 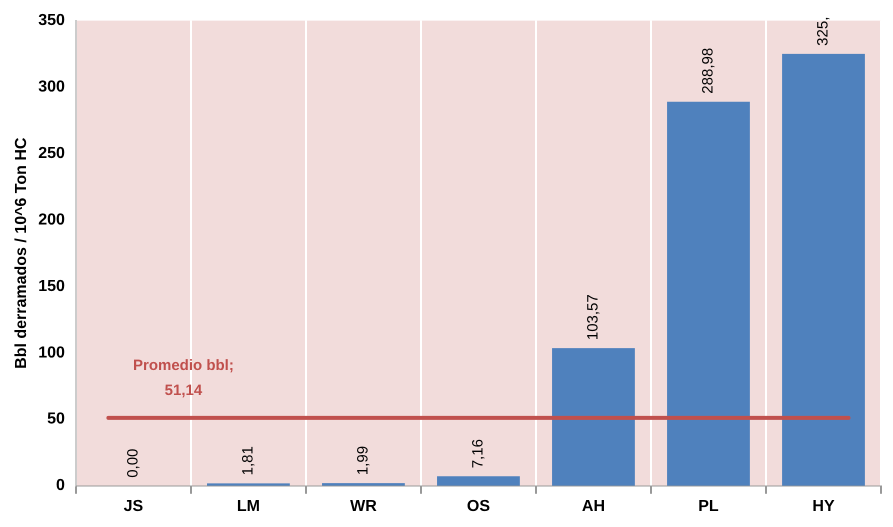 What do you see at coordinates (363, 461) in the screenshot?
I see `data-label: 1,99` at bounding box center [363, 461].